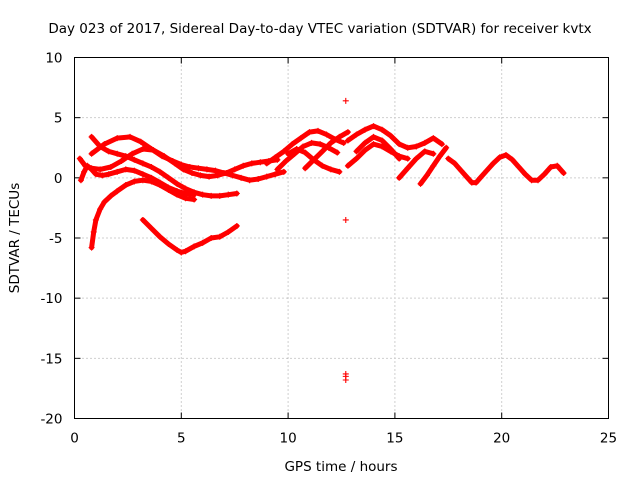  What do you see at coordinates (51, 299) in the screenshot?
I see `y-tick-label: -10` at bounding box center [51, 299].